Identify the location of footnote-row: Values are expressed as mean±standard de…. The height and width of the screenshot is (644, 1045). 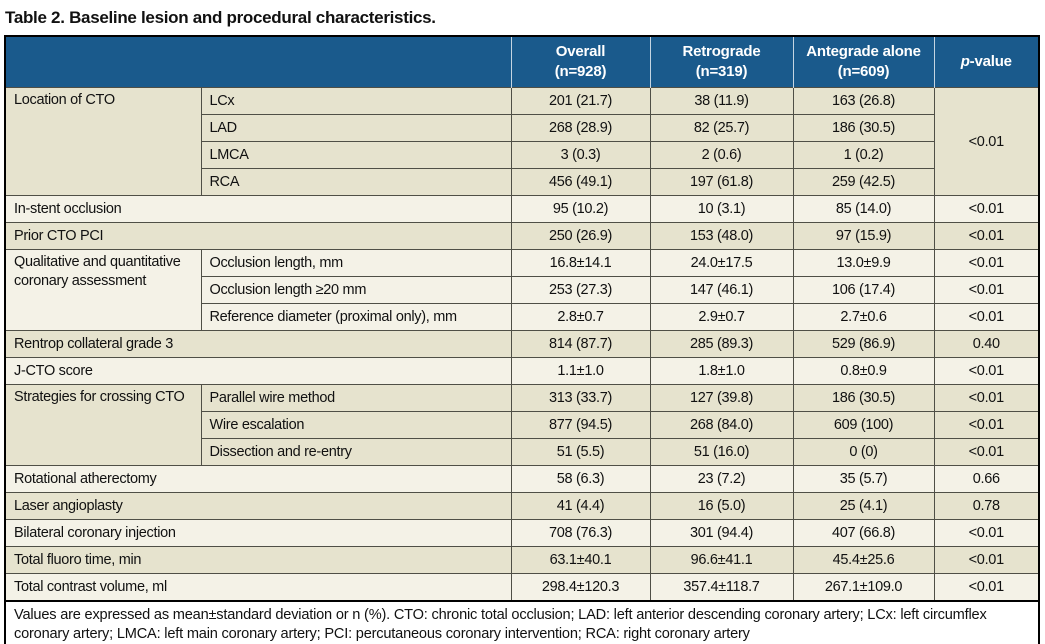
(522, 622).